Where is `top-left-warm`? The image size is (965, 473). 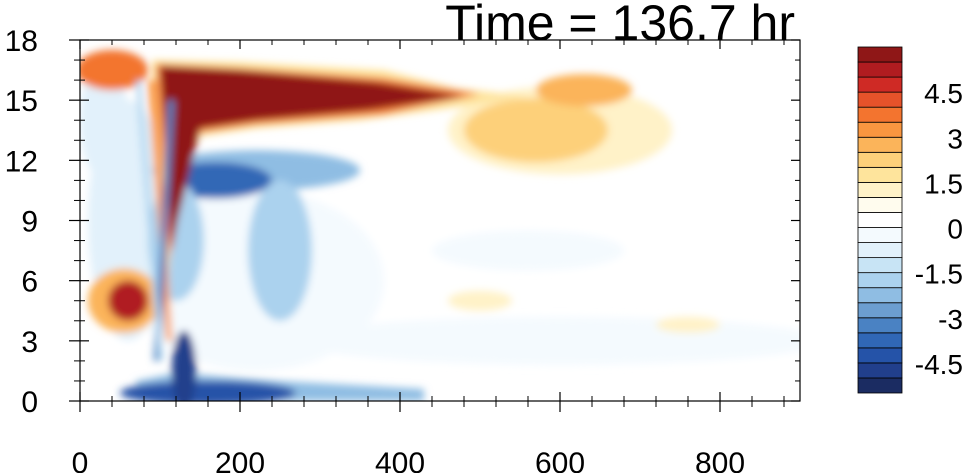
top-left-warm is located at coordinates (114, 70).